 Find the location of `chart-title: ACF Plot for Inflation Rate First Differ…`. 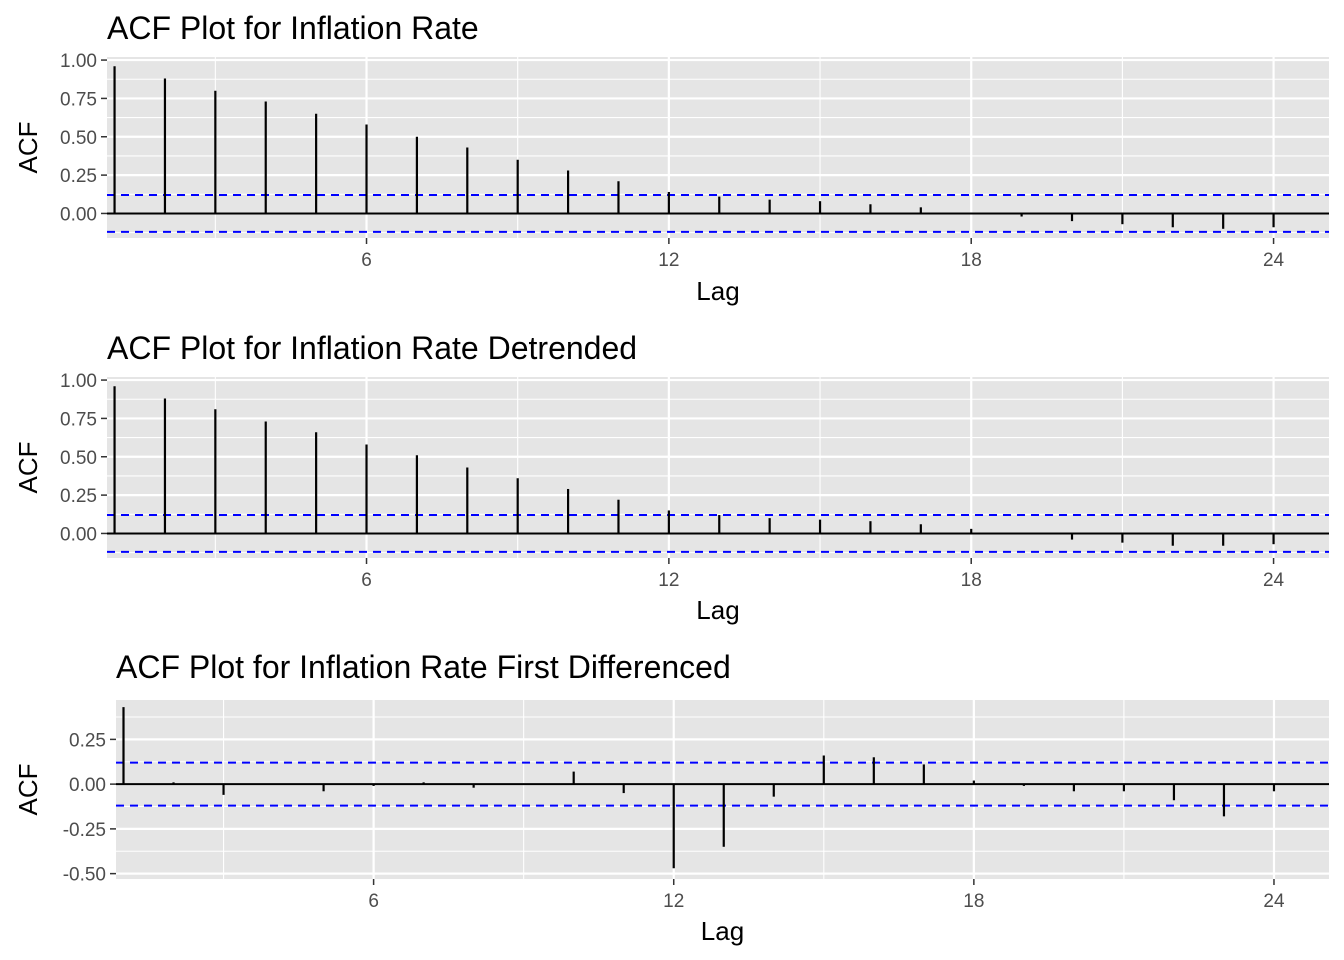

chart-title: ACF Plot for Inflation Rate First Differ… is located at coordinates (423, 667).